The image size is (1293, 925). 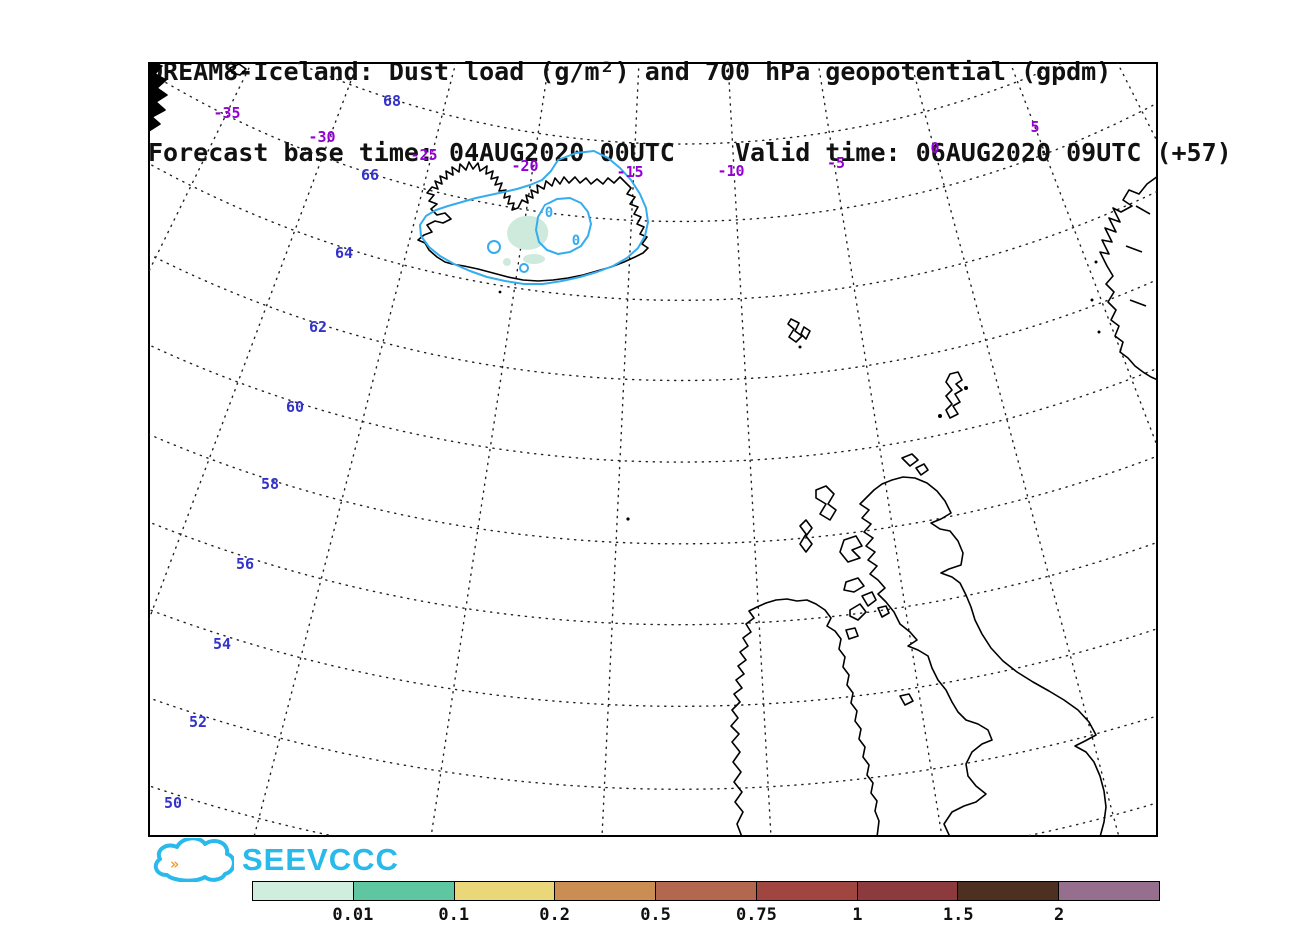 What do you see at coordinates (883, 611) in the screenshot?
I see `coastline-arran` at bounding box center [883, 611].